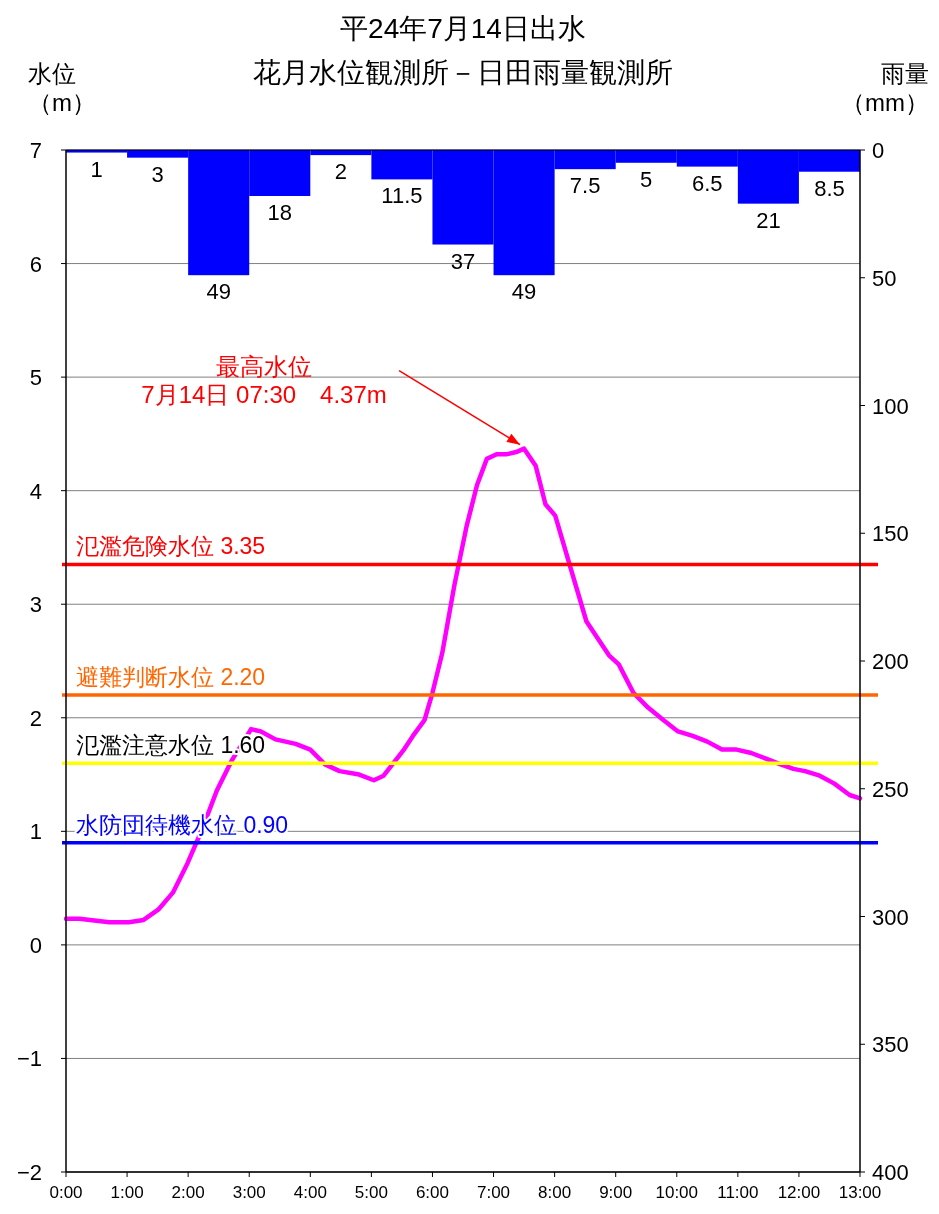 This screenshot has width=939, height=1214. What do you see at coordinates (62, 88) in the screenshot?
I see `y-axis-title: 水位（m）` at bounding box center [62, 88].